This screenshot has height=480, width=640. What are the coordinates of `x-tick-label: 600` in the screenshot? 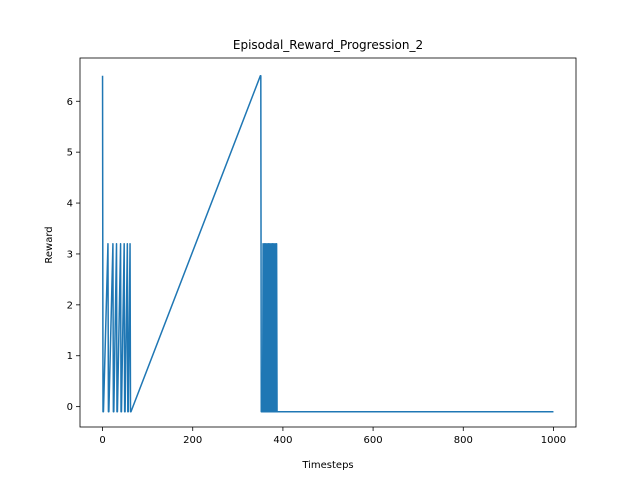 It's located at (373, 440).